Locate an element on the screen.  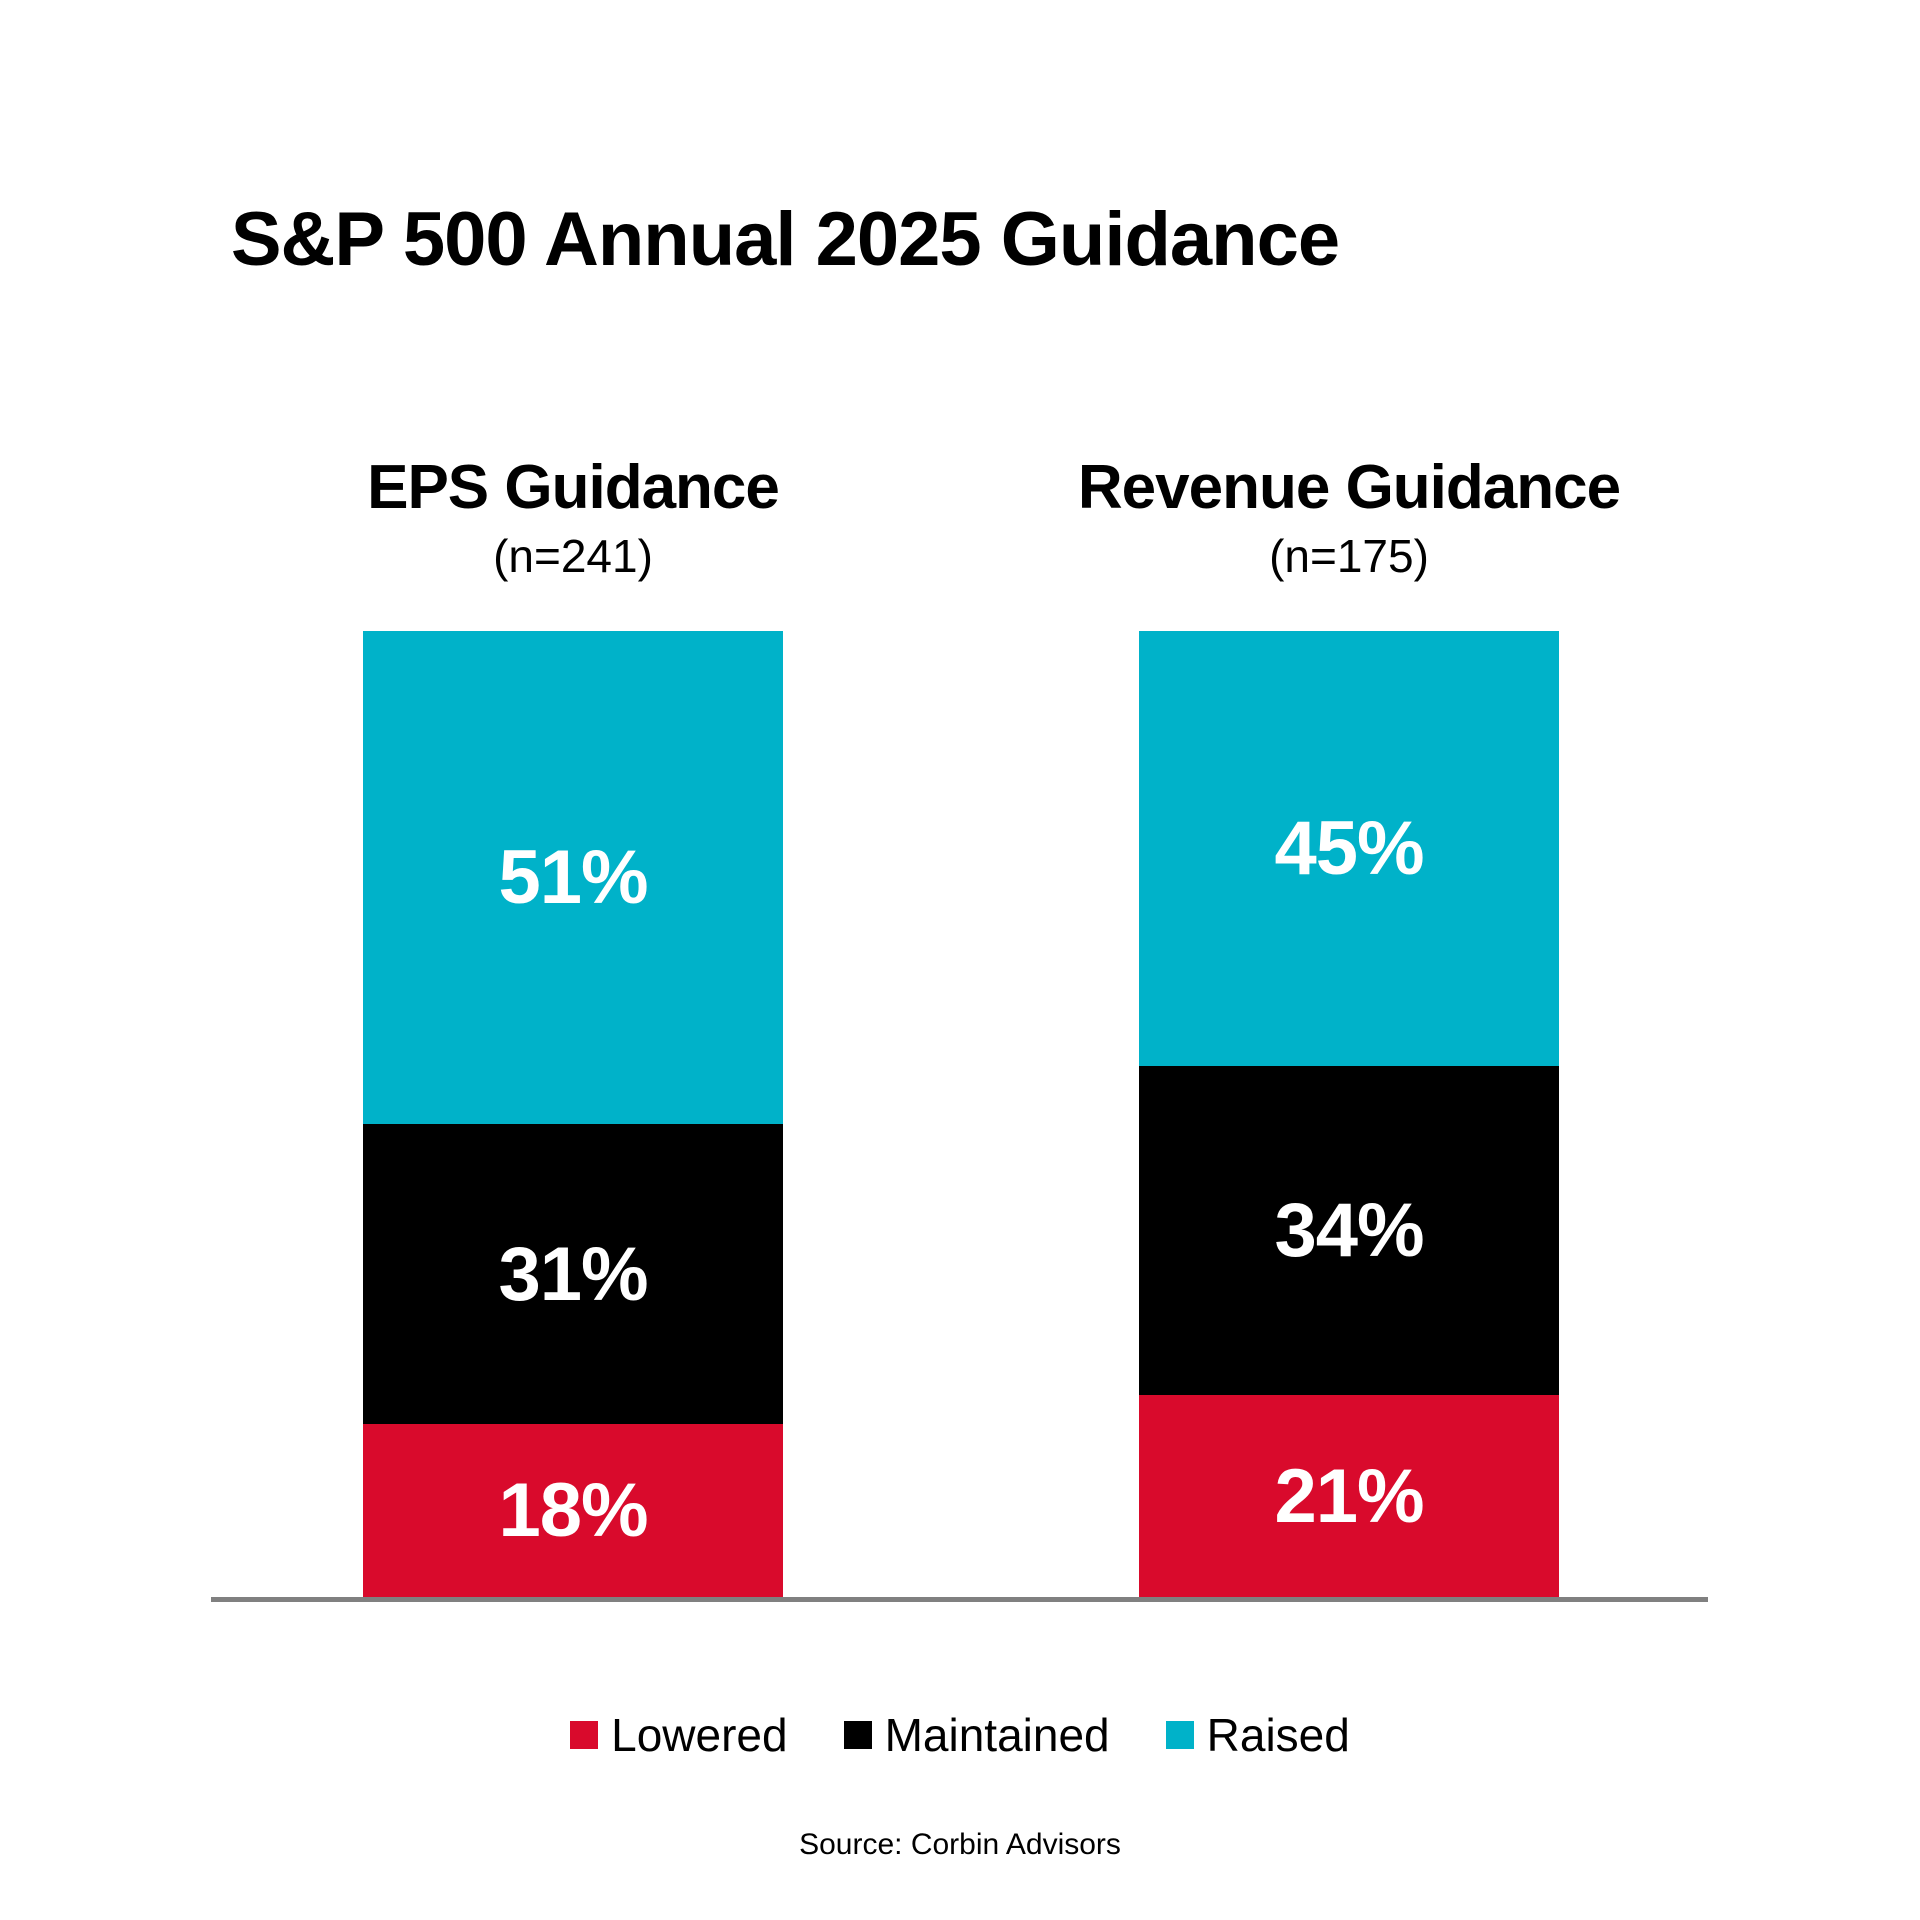
legend-item-lowered: Lowered is located at coordinates (679, 1735).